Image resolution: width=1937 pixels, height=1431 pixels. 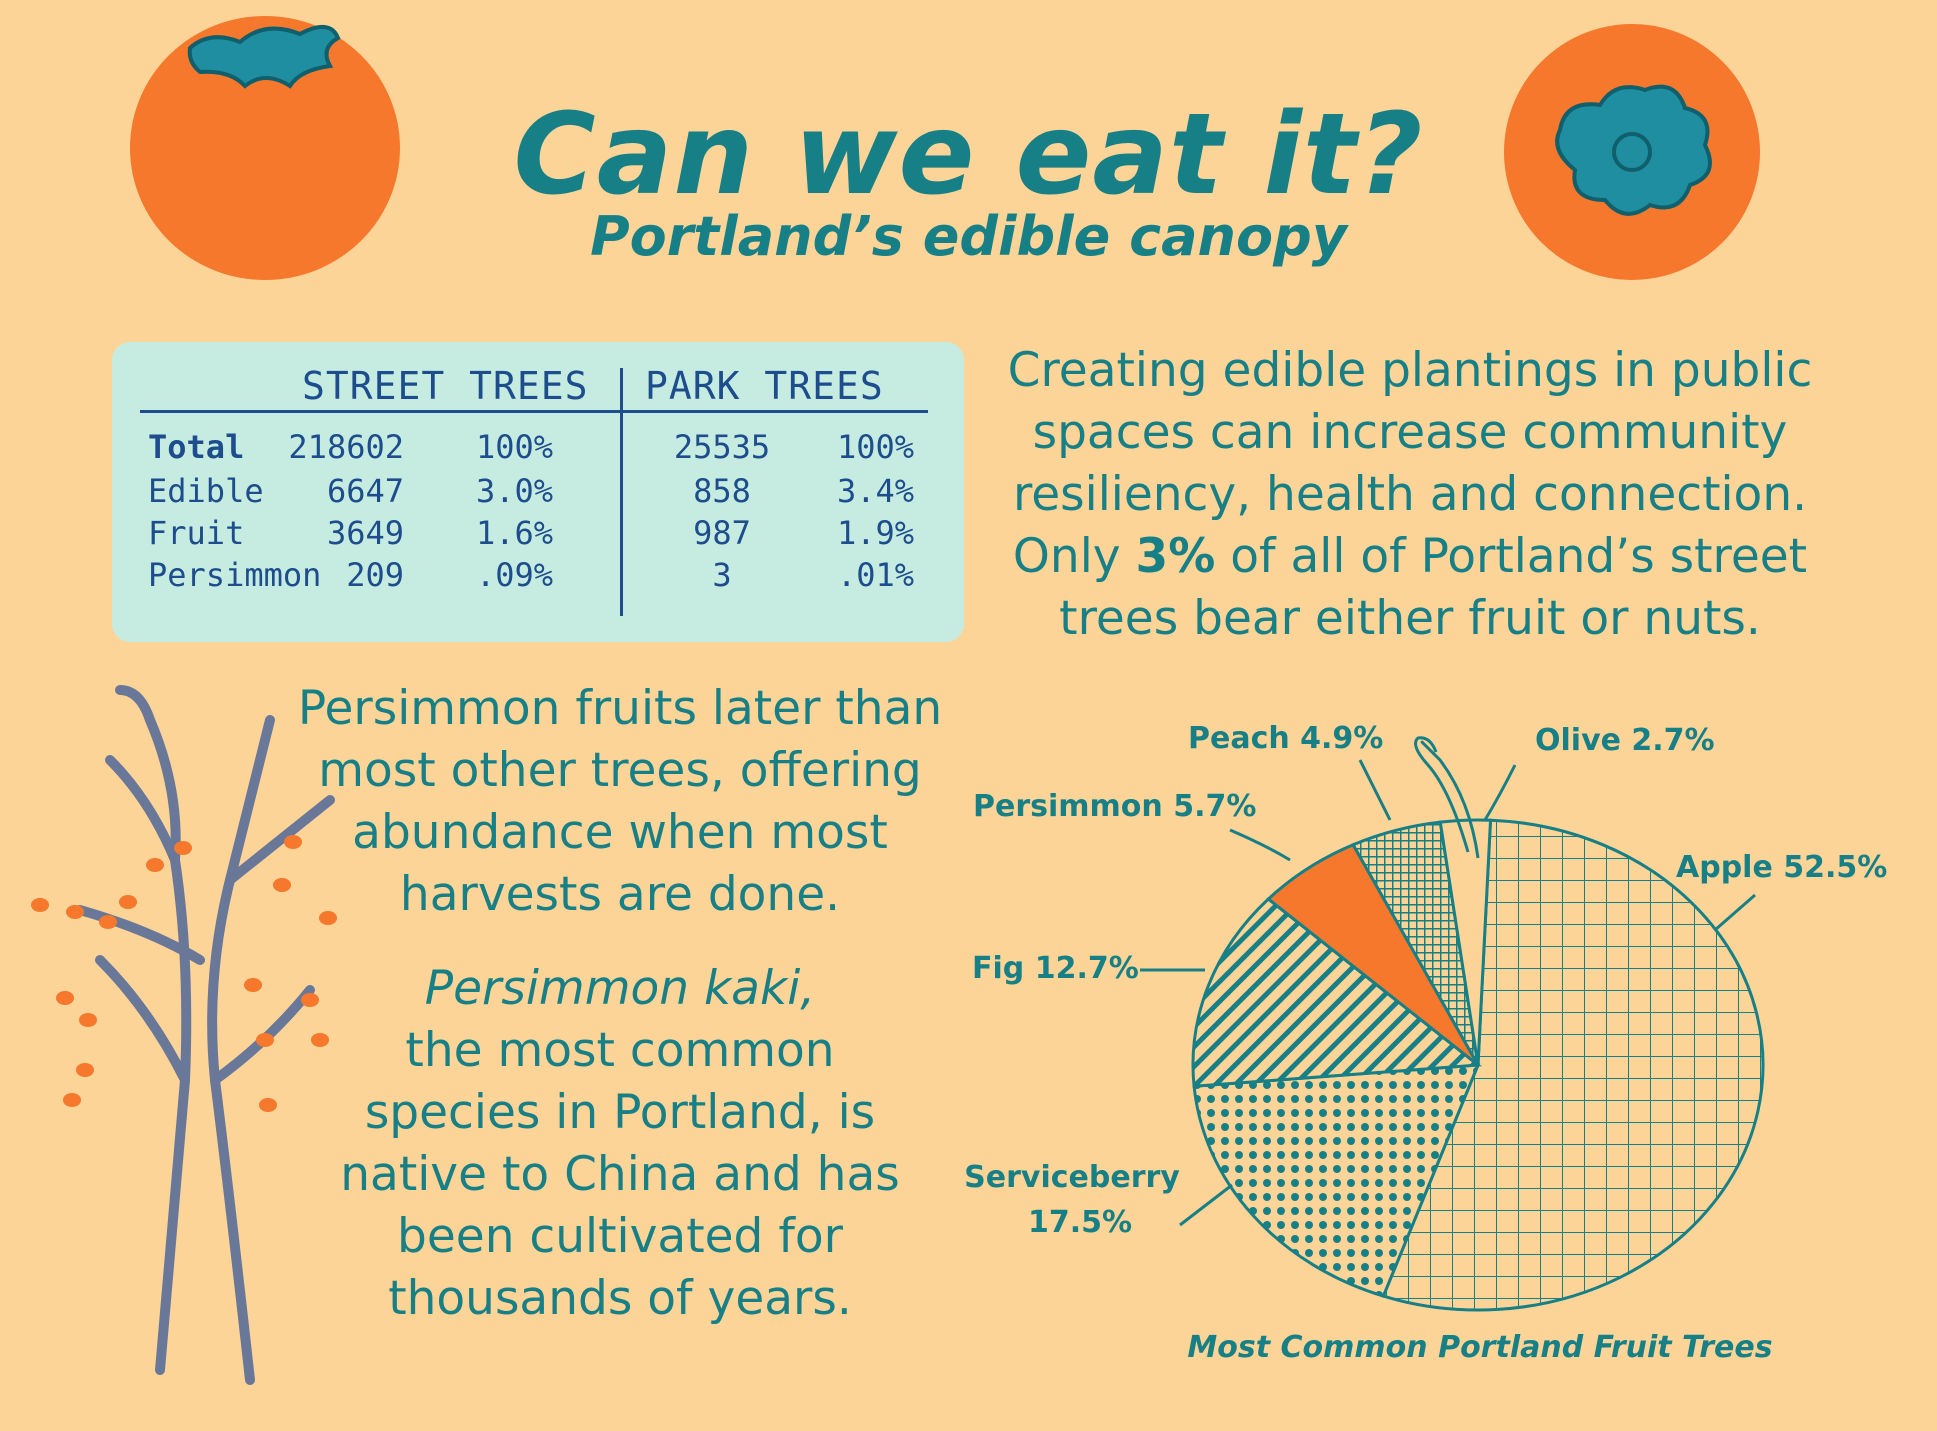 I want to click on row-label: Fruit, so click(x=196, y=533).